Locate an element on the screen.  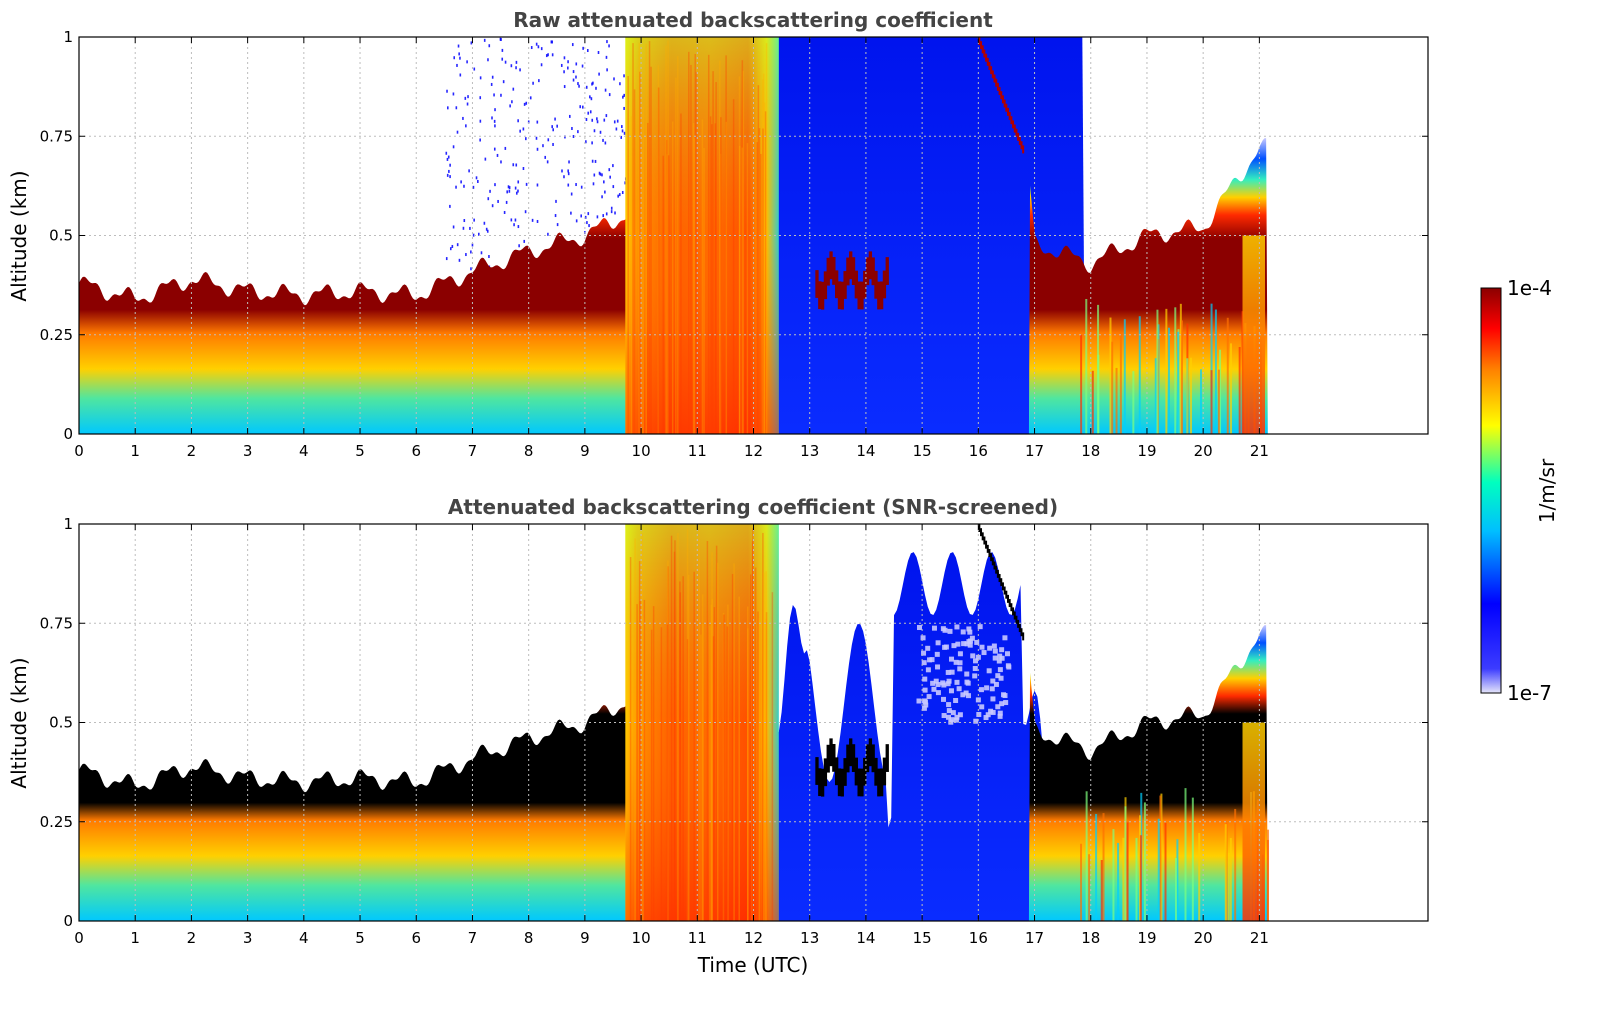
x-tick-label: 17 is located at coordinates (1034, 938).